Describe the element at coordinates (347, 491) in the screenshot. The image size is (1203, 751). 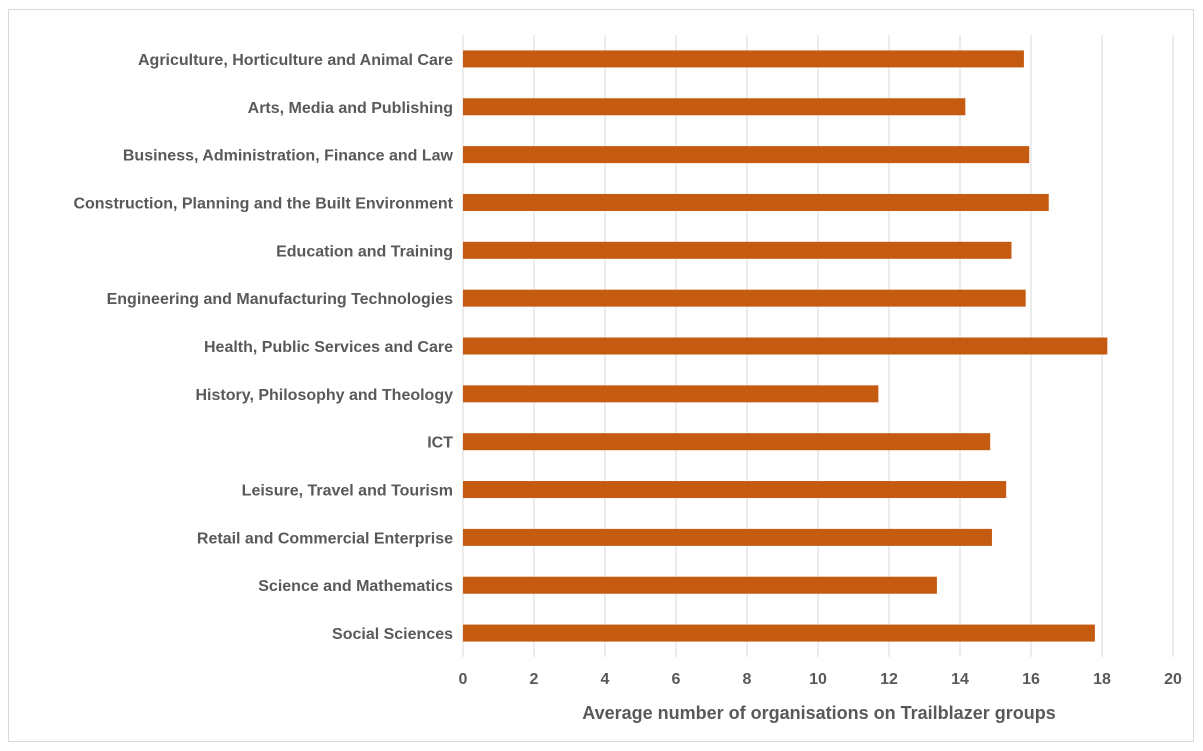
I see `category-label: Leisure, Travel and Tourism` at that location.